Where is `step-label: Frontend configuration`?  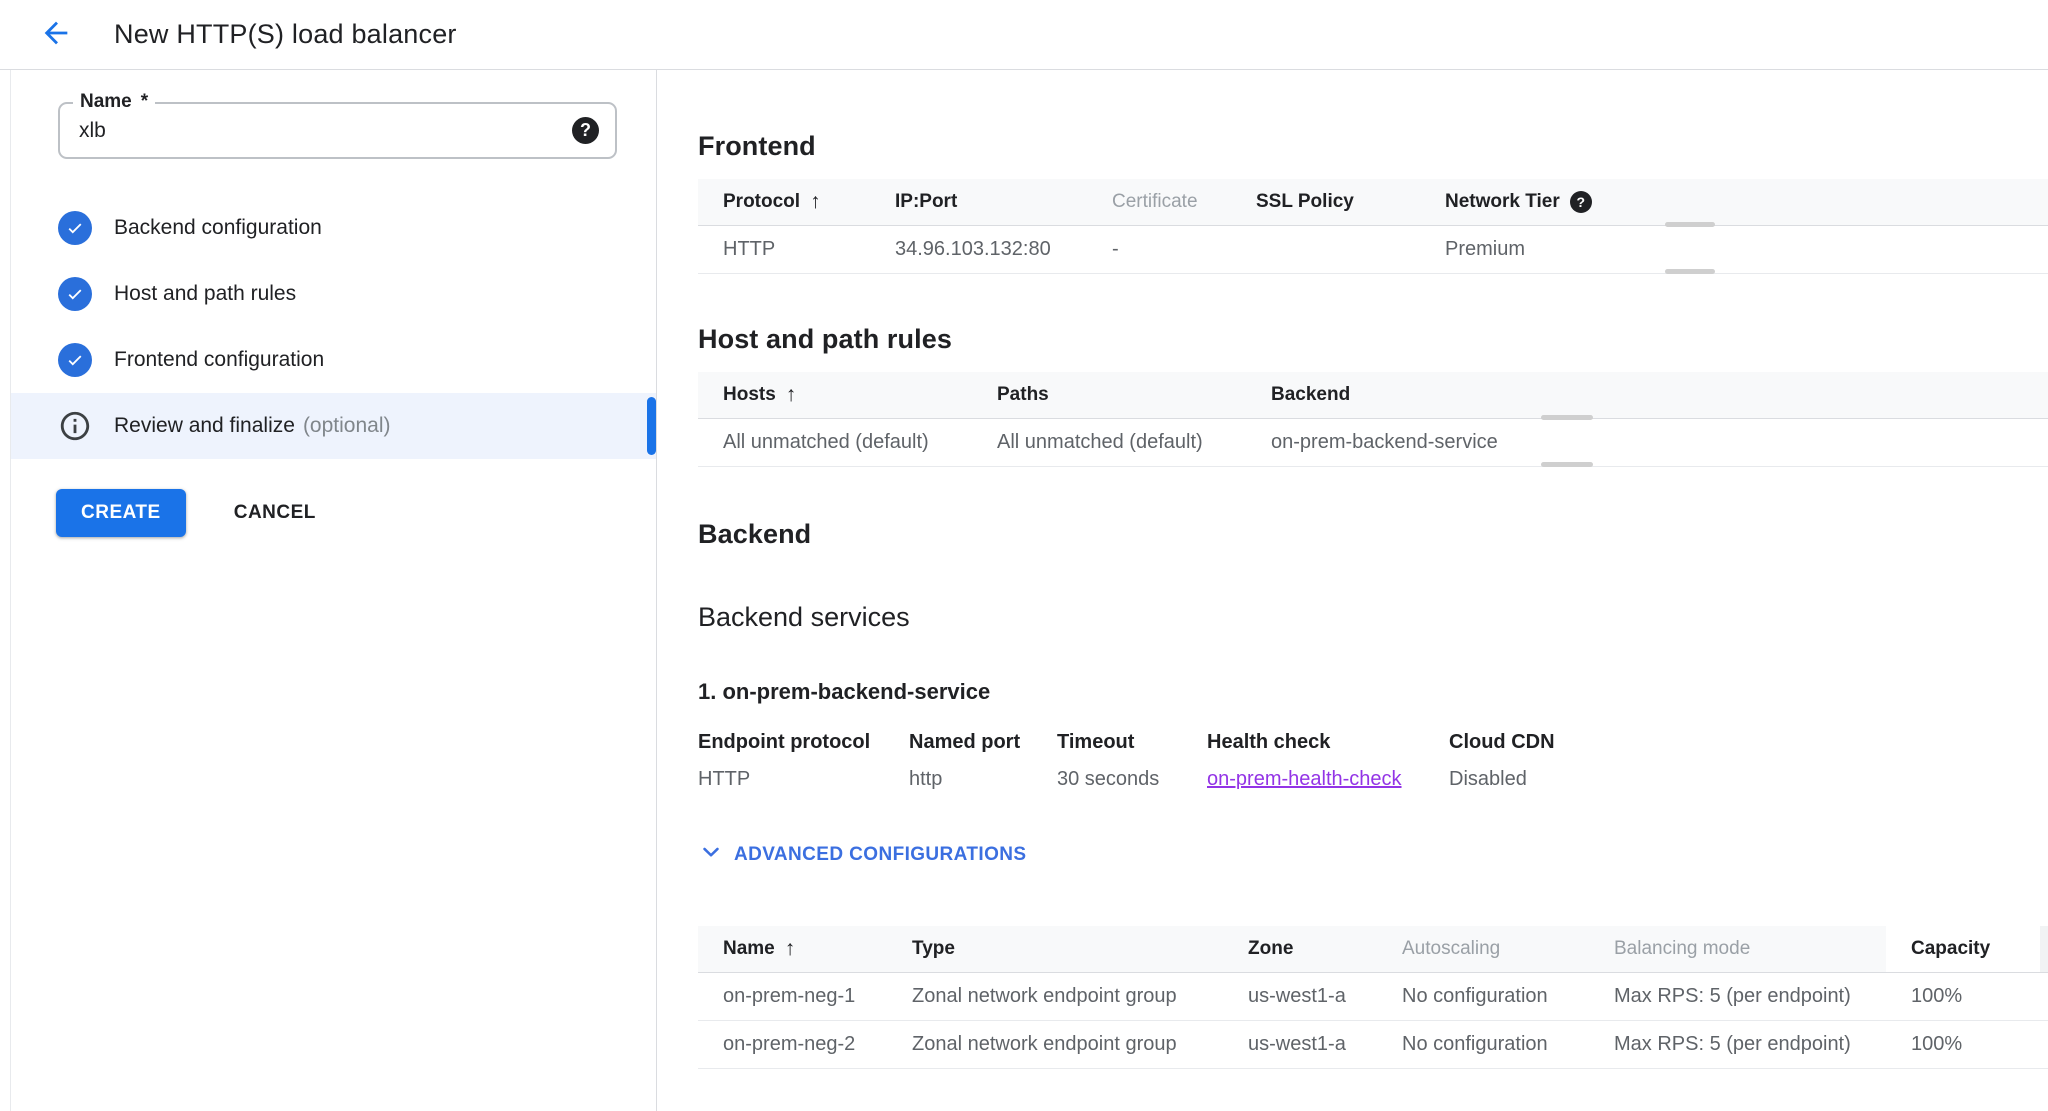
step-label: Frontend configuration is located at coordinates (219, 359).